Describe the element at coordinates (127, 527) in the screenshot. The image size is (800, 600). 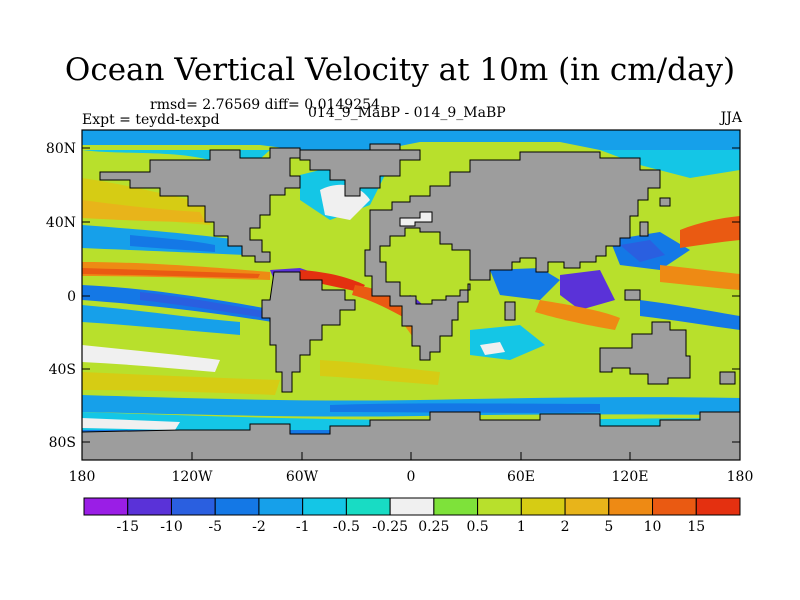
I see `colorbar-label: -15` at that location.